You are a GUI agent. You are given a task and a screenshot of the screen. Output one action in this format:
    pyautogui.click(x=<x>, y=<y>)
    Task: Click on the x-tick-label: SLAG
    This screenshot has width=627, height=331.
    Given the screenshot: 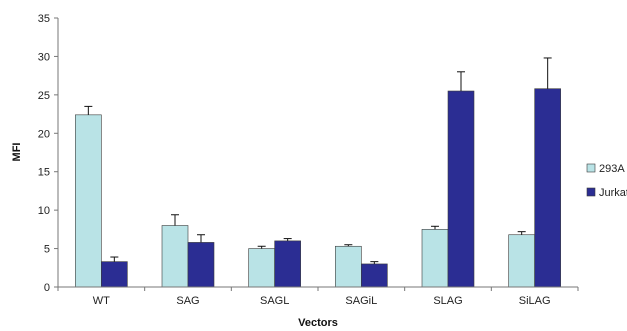 What is the action you would take?
    pyautogui.click(x=447, y=301)
    